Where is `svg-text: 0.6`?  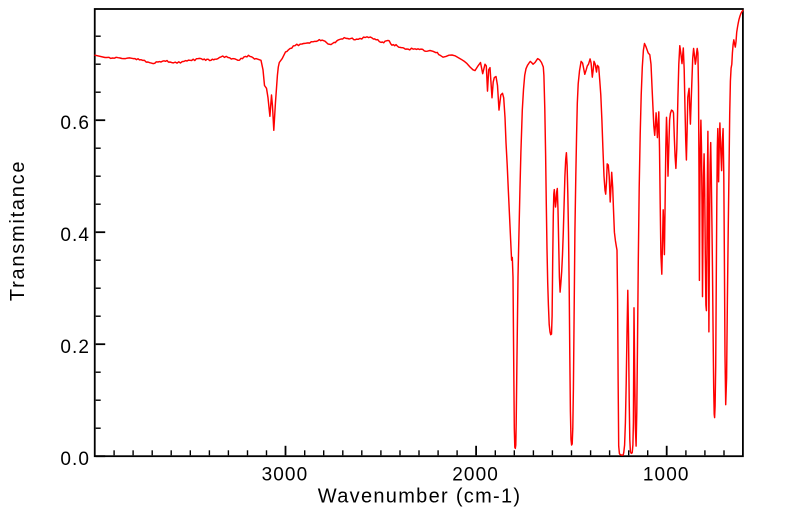 svg-text: 0.6 is located at coordinates (75, 123).